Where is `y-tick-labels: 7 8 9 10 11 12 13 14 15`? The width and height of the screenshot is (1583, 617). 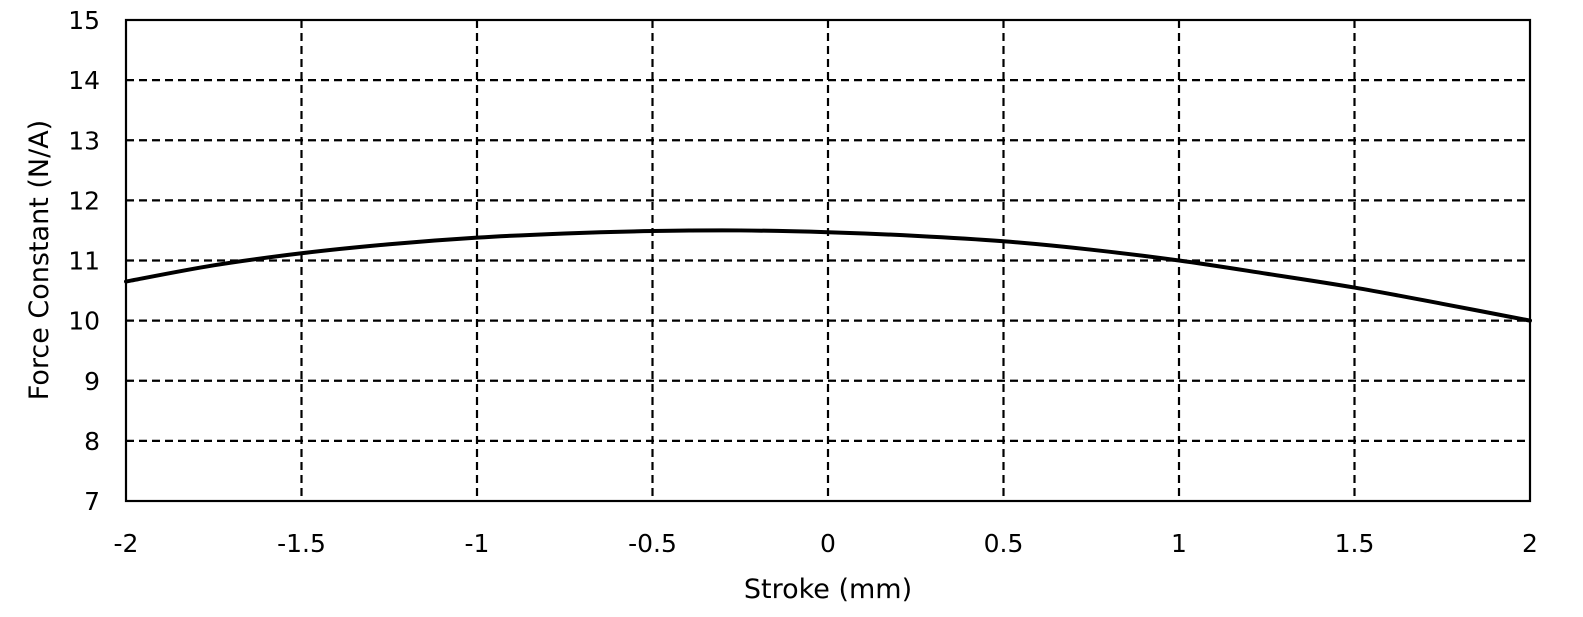 y-tick-labels: 7 8 9 10 11 12 13 14 15 is located at coordinates (84, 261).